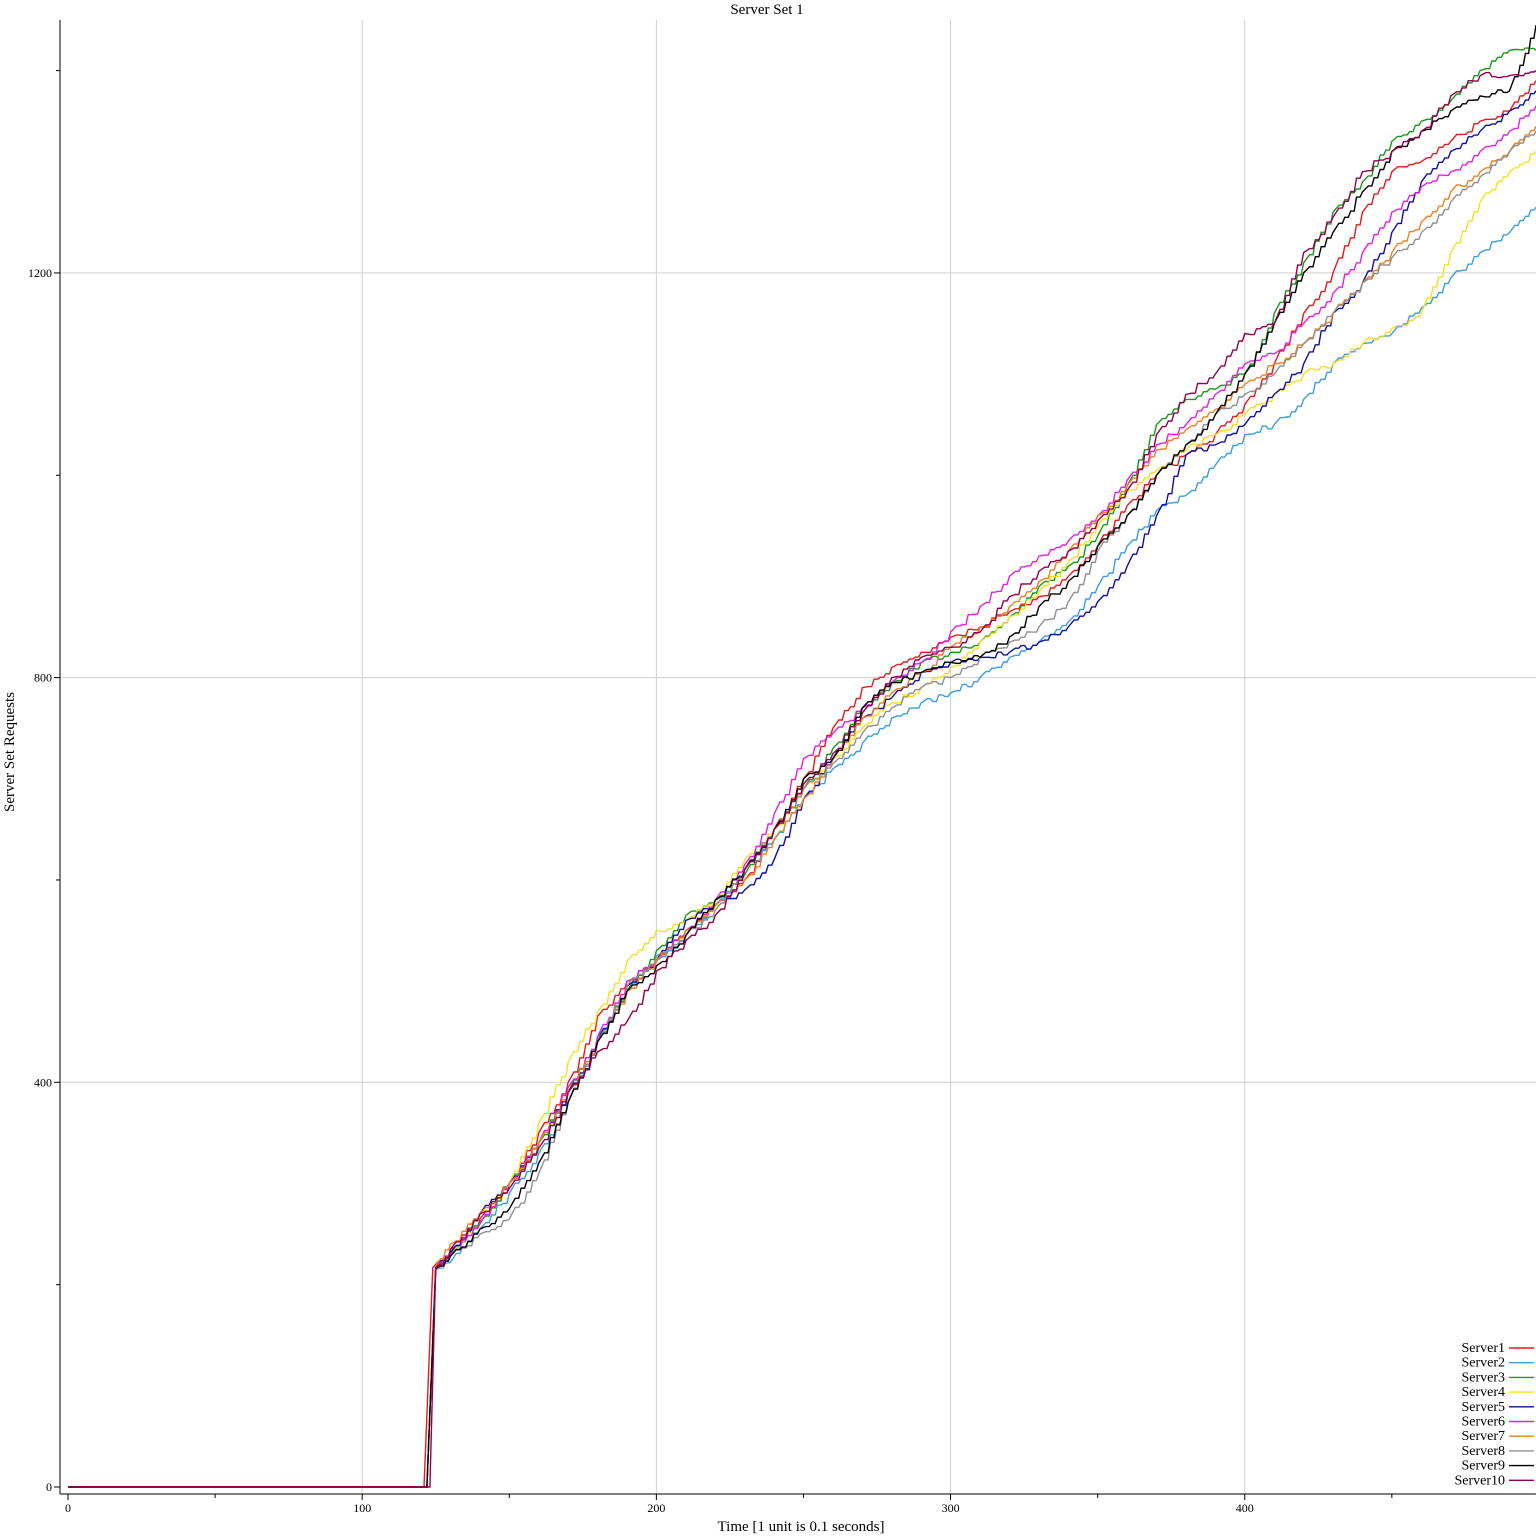 This screenshot has height=1536, width=1536. Describe the element at coordinates (951, 1508) in the screenshot. I see `x-tick-label: 300` at that location.